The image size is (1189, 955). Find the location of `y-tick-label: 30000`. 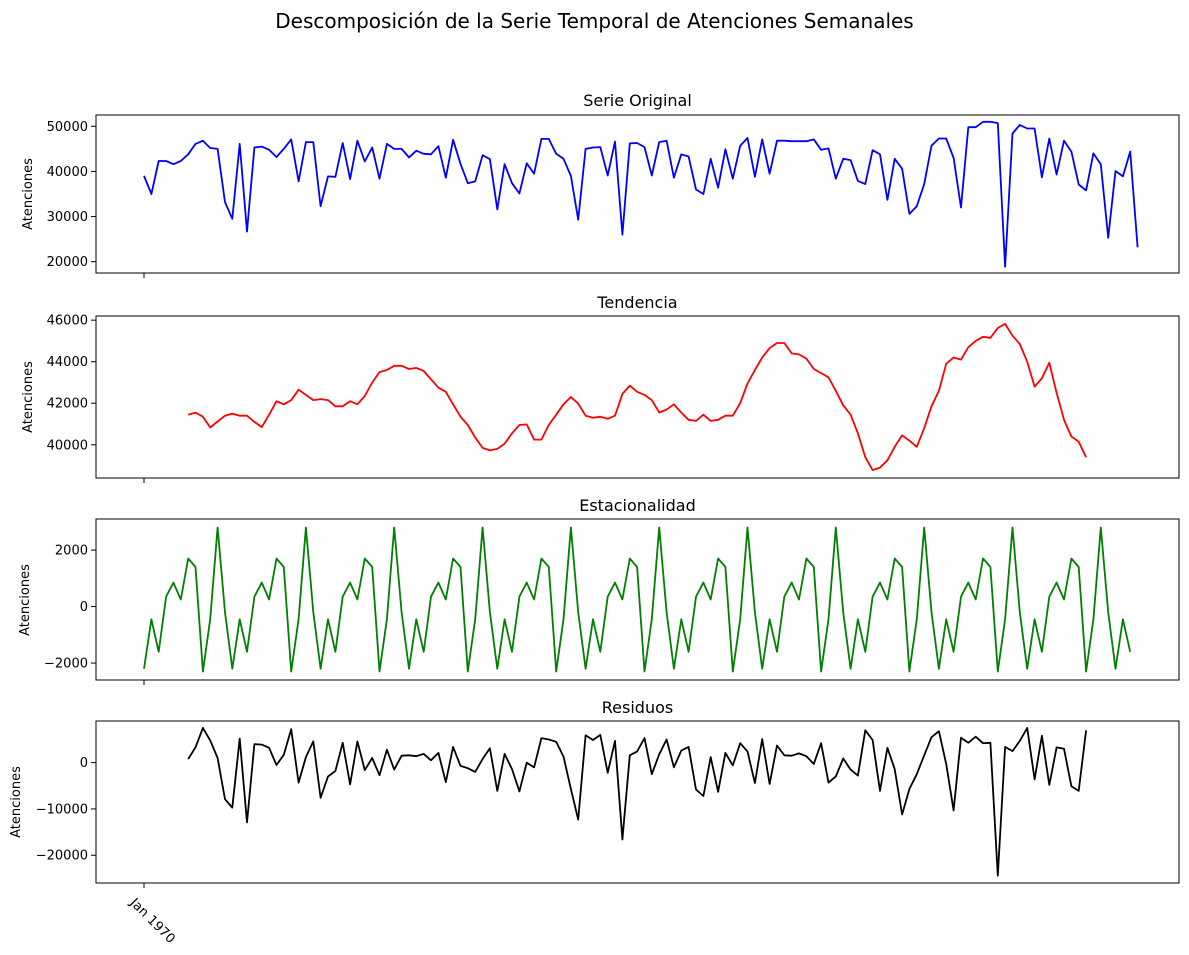

y-tick-label: 30000 is located at coordinates (67, 217).